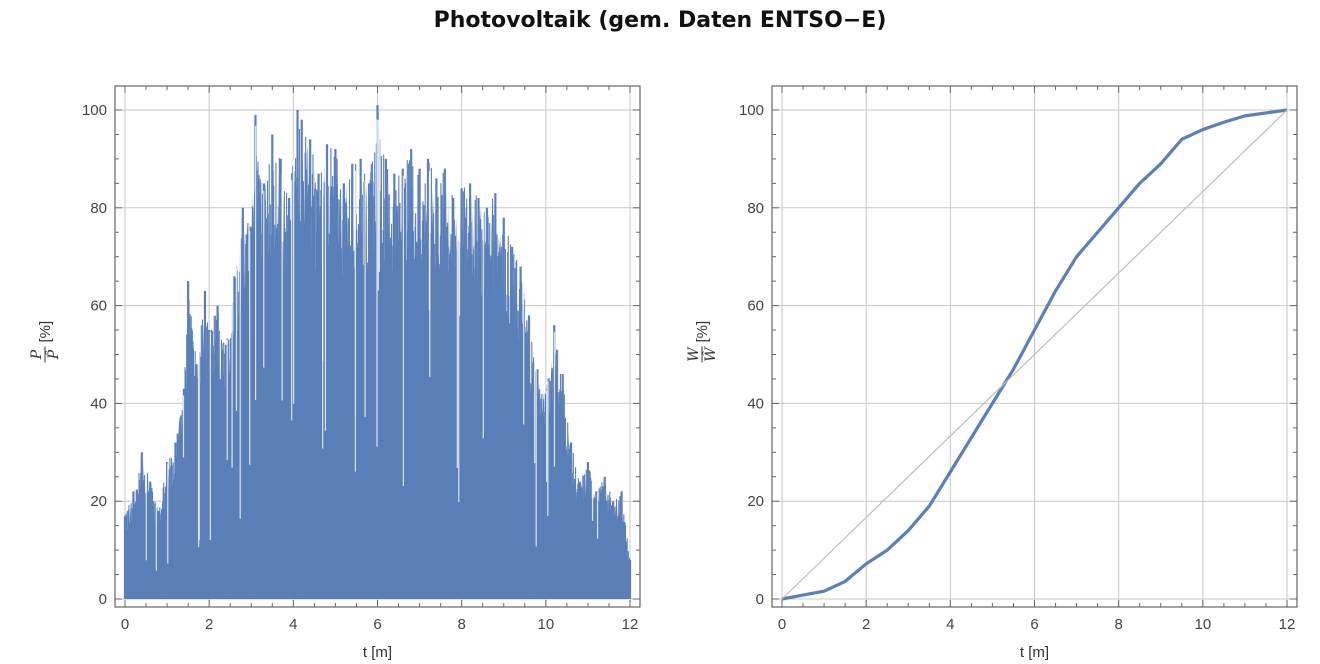 The width and height of the screenshot is (1320, 664). What do you see at coordinates (53, 354) in the screenshot?
I see `y-axis-label-denominator: P̂` at bounding box center [53, 354].